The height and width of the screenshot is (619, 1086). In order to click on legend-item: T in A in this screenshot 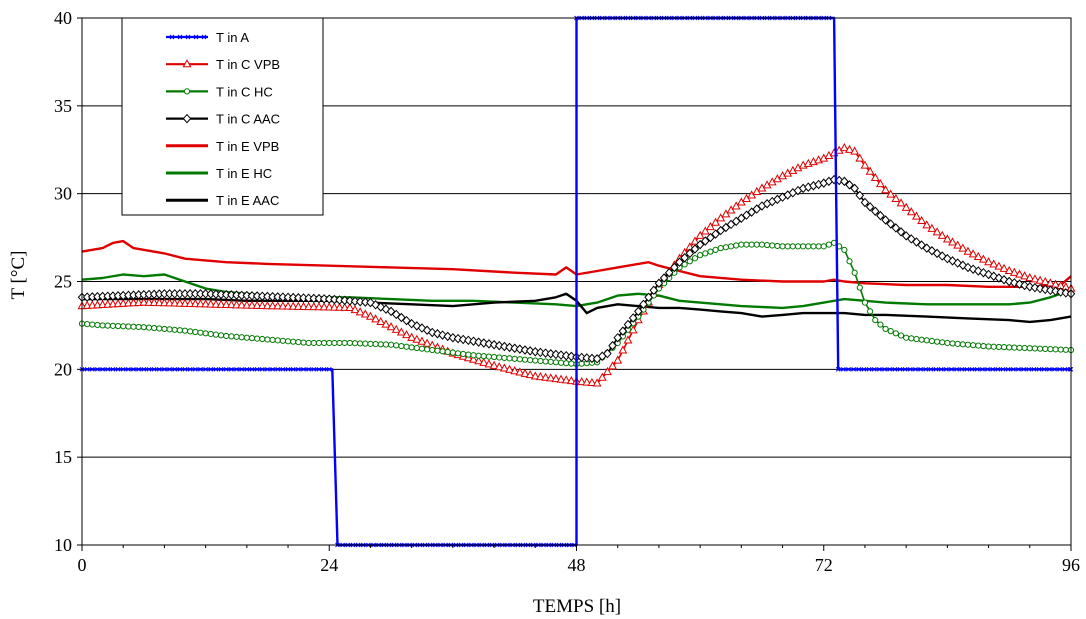, I will do `click(207, 37)`.